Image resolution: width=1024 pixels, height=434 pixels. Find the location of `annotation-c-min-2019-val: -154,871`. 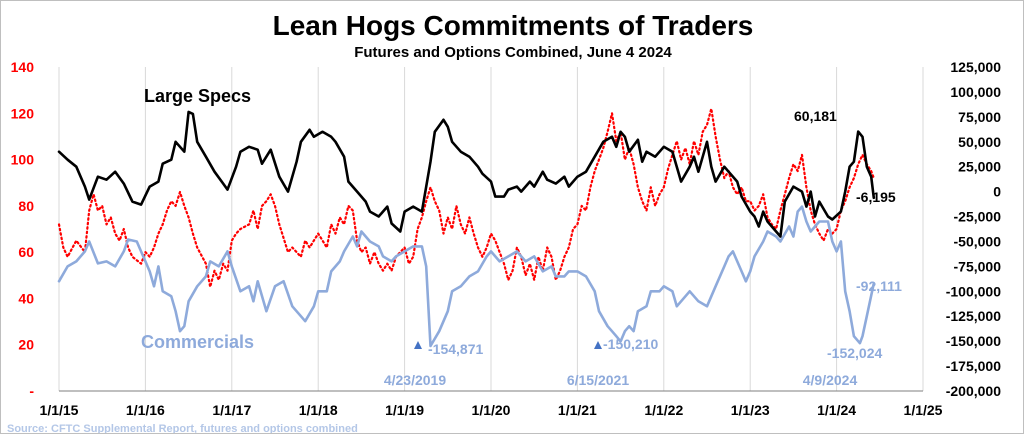

annotation-c-min-2019-val: -154,871 is located at coordinates (455, 349).